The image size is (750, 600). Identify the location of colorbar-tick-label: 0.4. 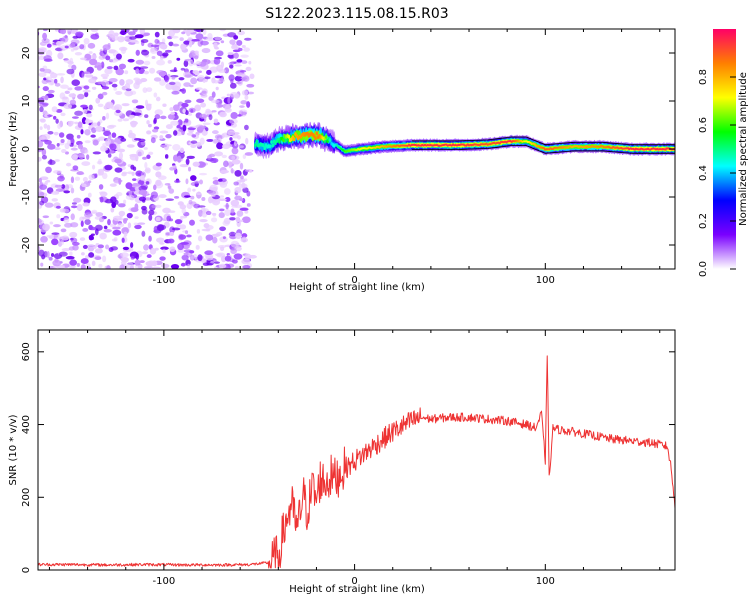
(703, 173).